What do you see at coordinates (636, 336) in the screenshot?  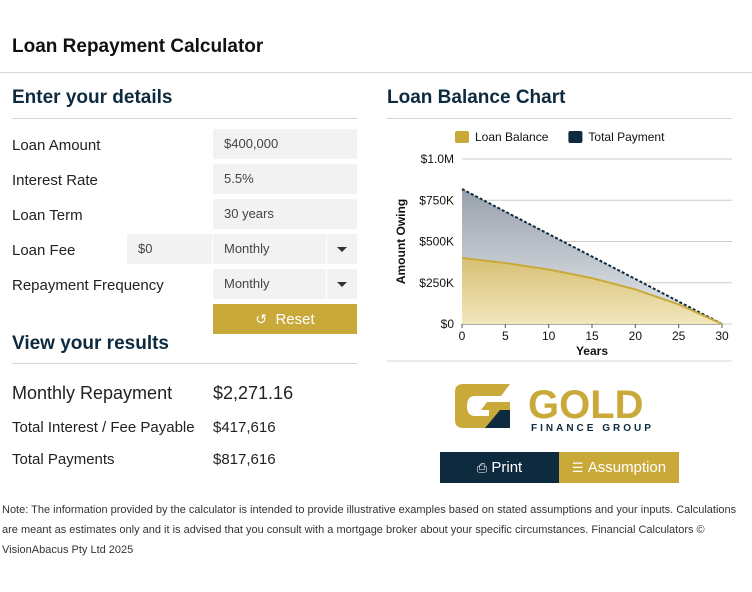 I see `x-tick-label: 20` at bounding box center [636, 336].